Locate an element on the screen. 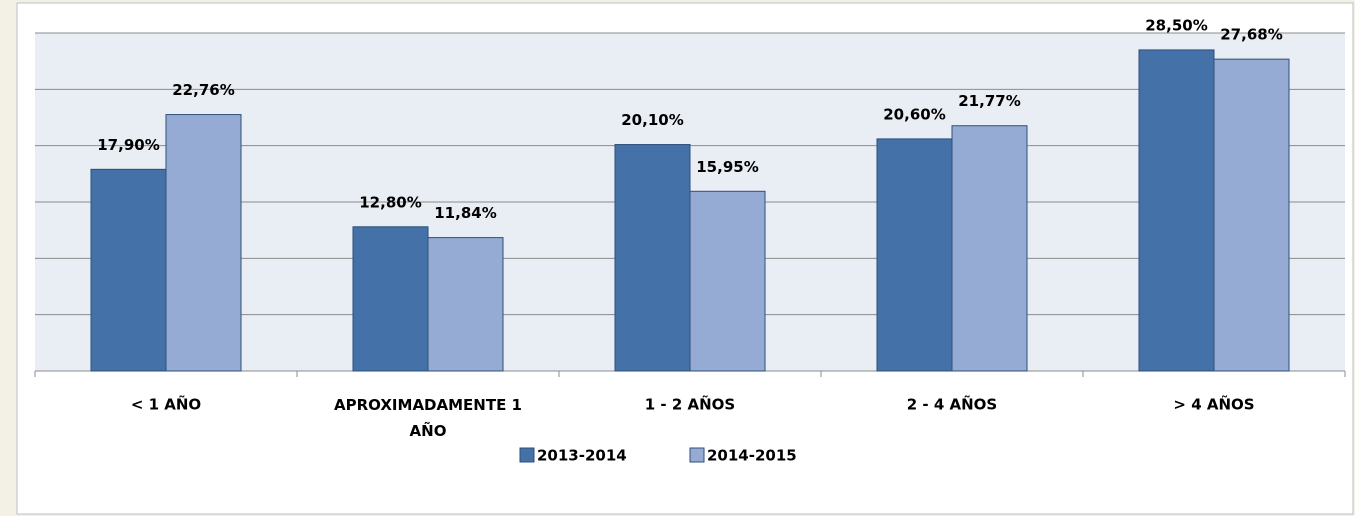  data-label: 12,80% is located at coordinates (390, 202).